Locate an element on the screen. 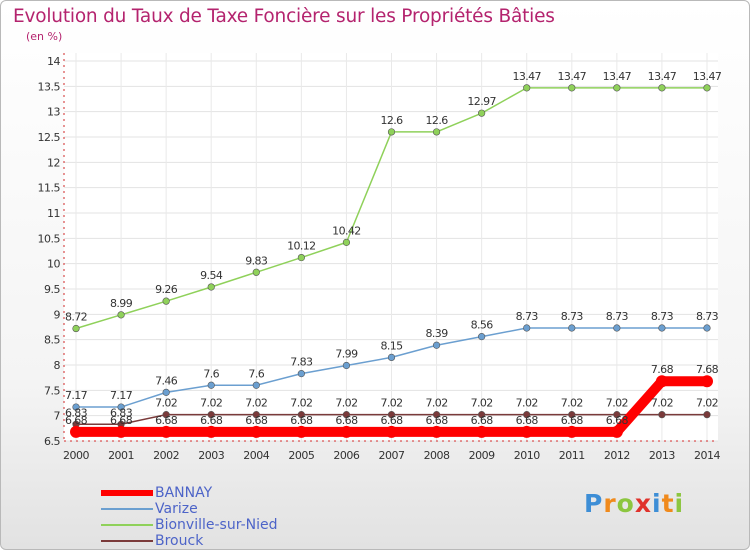  y-tick-label: 12.5 is located at coordinates (49, 137).